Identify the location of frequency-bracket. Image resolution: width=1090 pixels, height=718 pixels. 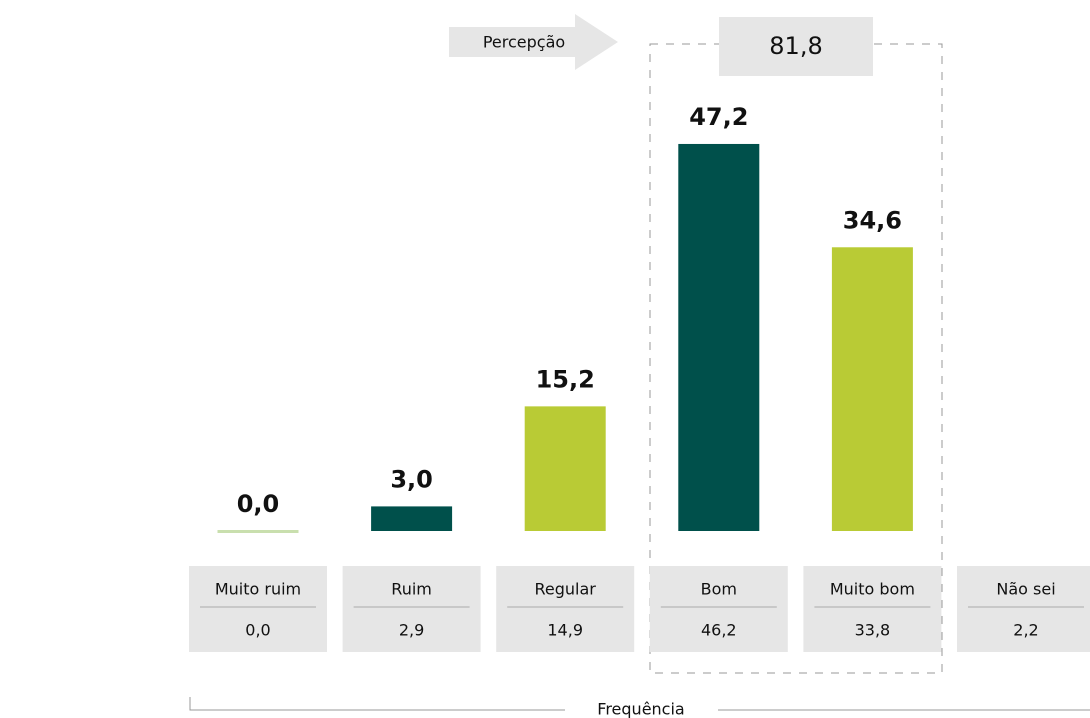
(639, 704).